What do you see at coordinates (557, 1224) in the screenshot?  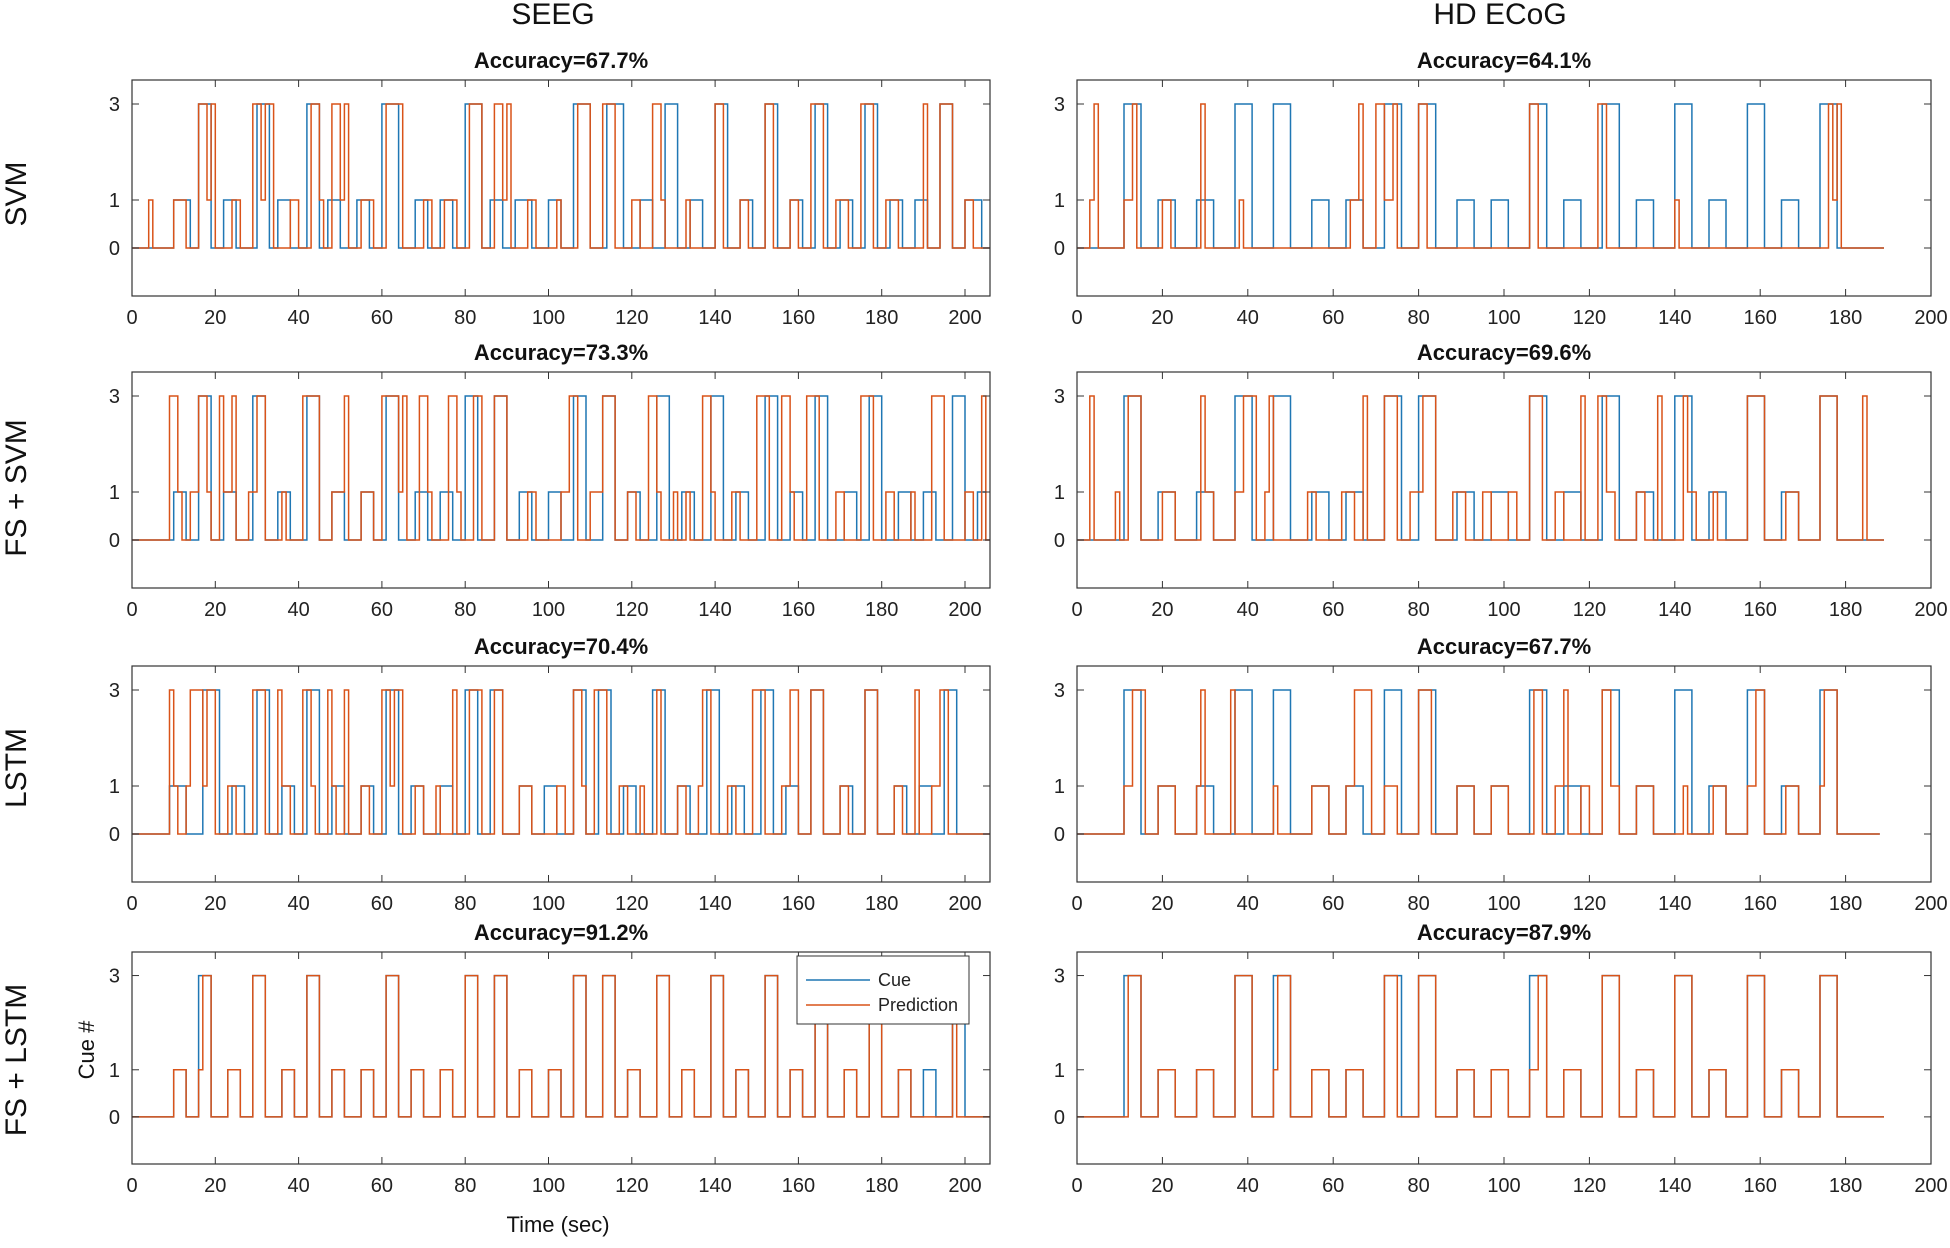 I see `x-axis-label: Time (sec)` at bounding box center [557, 1224].